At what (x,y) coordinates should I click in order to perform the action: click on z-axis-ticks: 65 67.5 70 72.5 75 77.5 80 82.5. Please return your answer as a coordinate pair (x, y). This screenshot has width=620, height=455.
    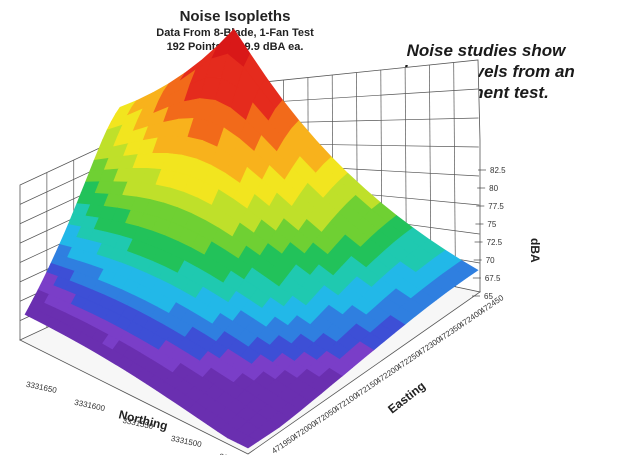
    Looking at the image, I should click on (489, 233).